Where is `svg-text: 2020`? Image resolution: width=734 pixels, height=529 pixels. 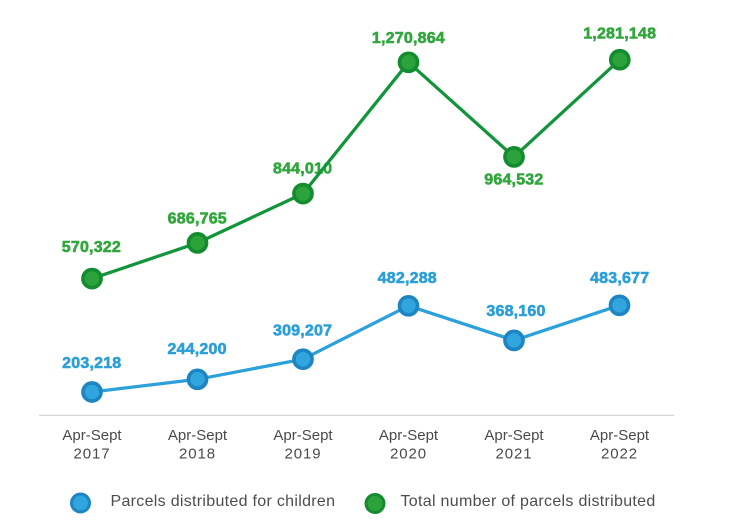
svg-text: 2020 is located at coordinates (408, 454).